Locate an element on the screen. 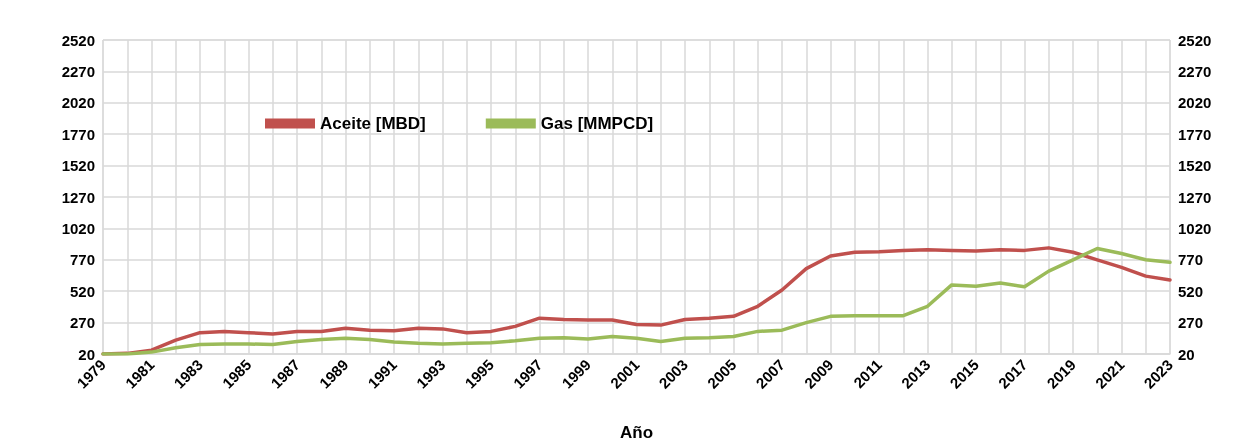 The width and height of the screenshot is (1258, 446). y2-tick-label: 20 is located at coordinates (1186, 354).